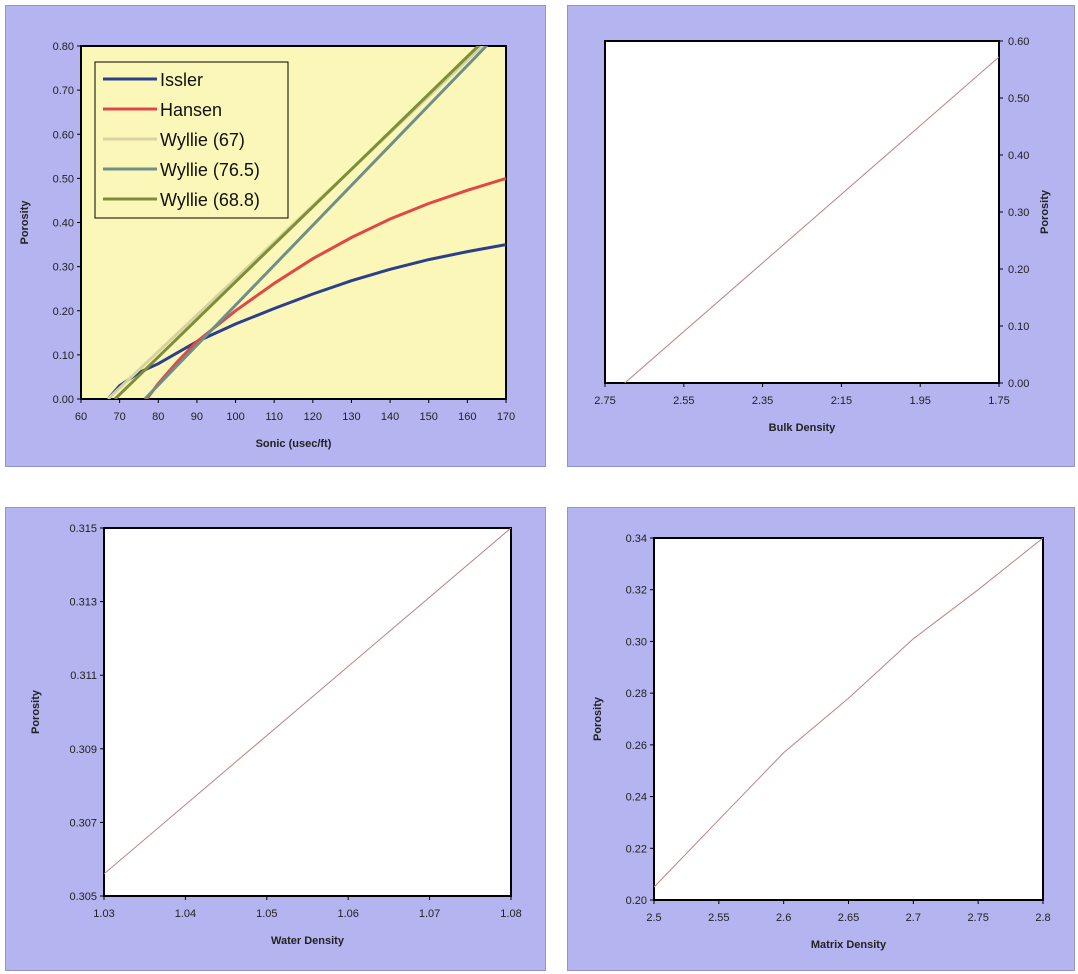 This screenshot has width=1078, height=974. Describe the element at coordinates (306, 321) in the screenshot. I see `series-line-issler` at that location.